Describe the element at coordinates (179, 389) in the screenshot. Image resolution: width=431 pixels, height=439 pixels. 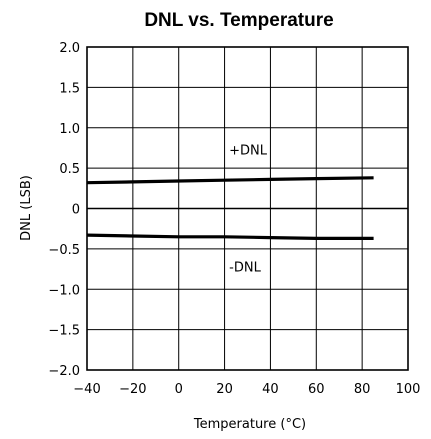
I see `x-tick-label: 0` at that location.